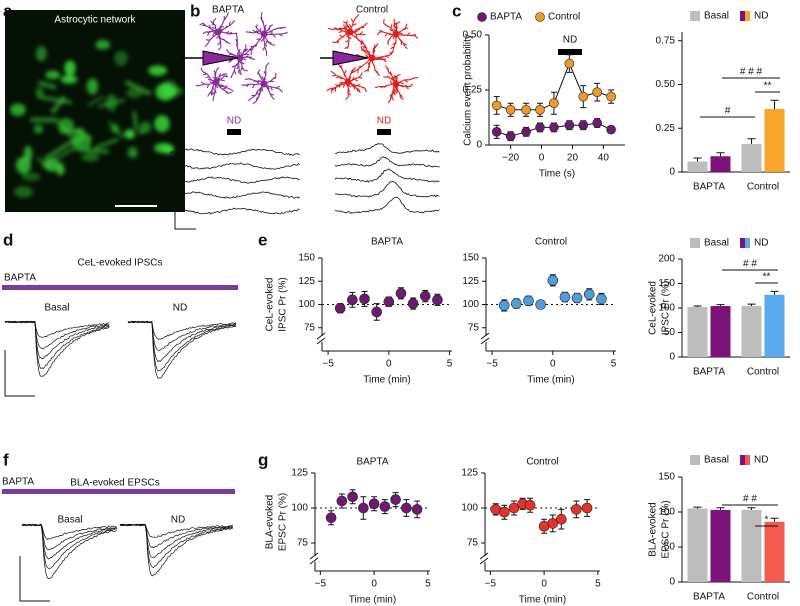 The height and width of the screenshot is (606, 800). What do you see at coordinates (763, 372) in the screenshot?
I see `x-tick-label: Control` at bounding box center [763, 372].